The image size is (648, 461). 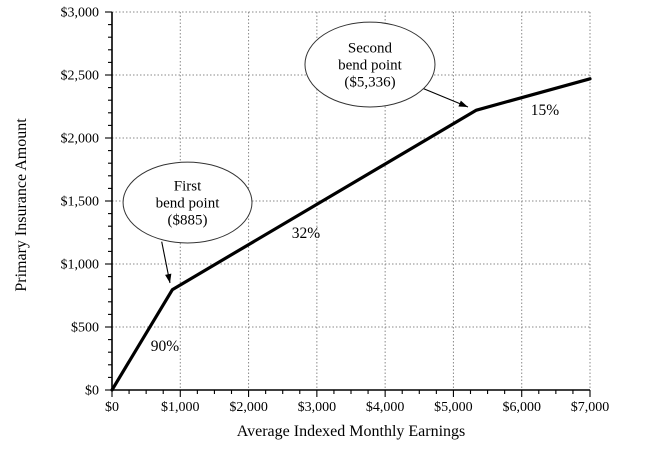 What do you see at coordinates (545, 110) in the screenshot?
I see `segment-rate-label: 15%` at bounding box center [545, 110].